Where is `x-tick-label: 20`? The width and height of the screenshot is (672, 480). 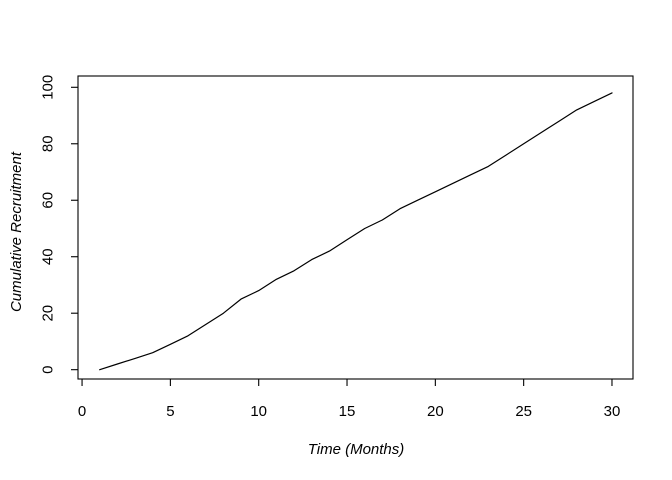 x-tick-label: 20 is located at coordinates (435, 411).